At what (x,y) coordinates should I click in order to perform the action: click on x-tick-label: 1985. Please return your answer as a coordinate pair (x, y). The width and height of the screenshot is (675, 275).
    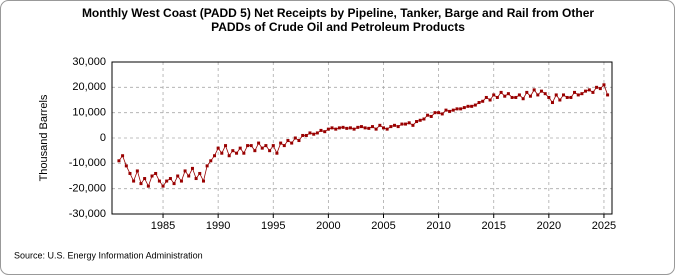
    Looking at the image, I should click on (163, 226).